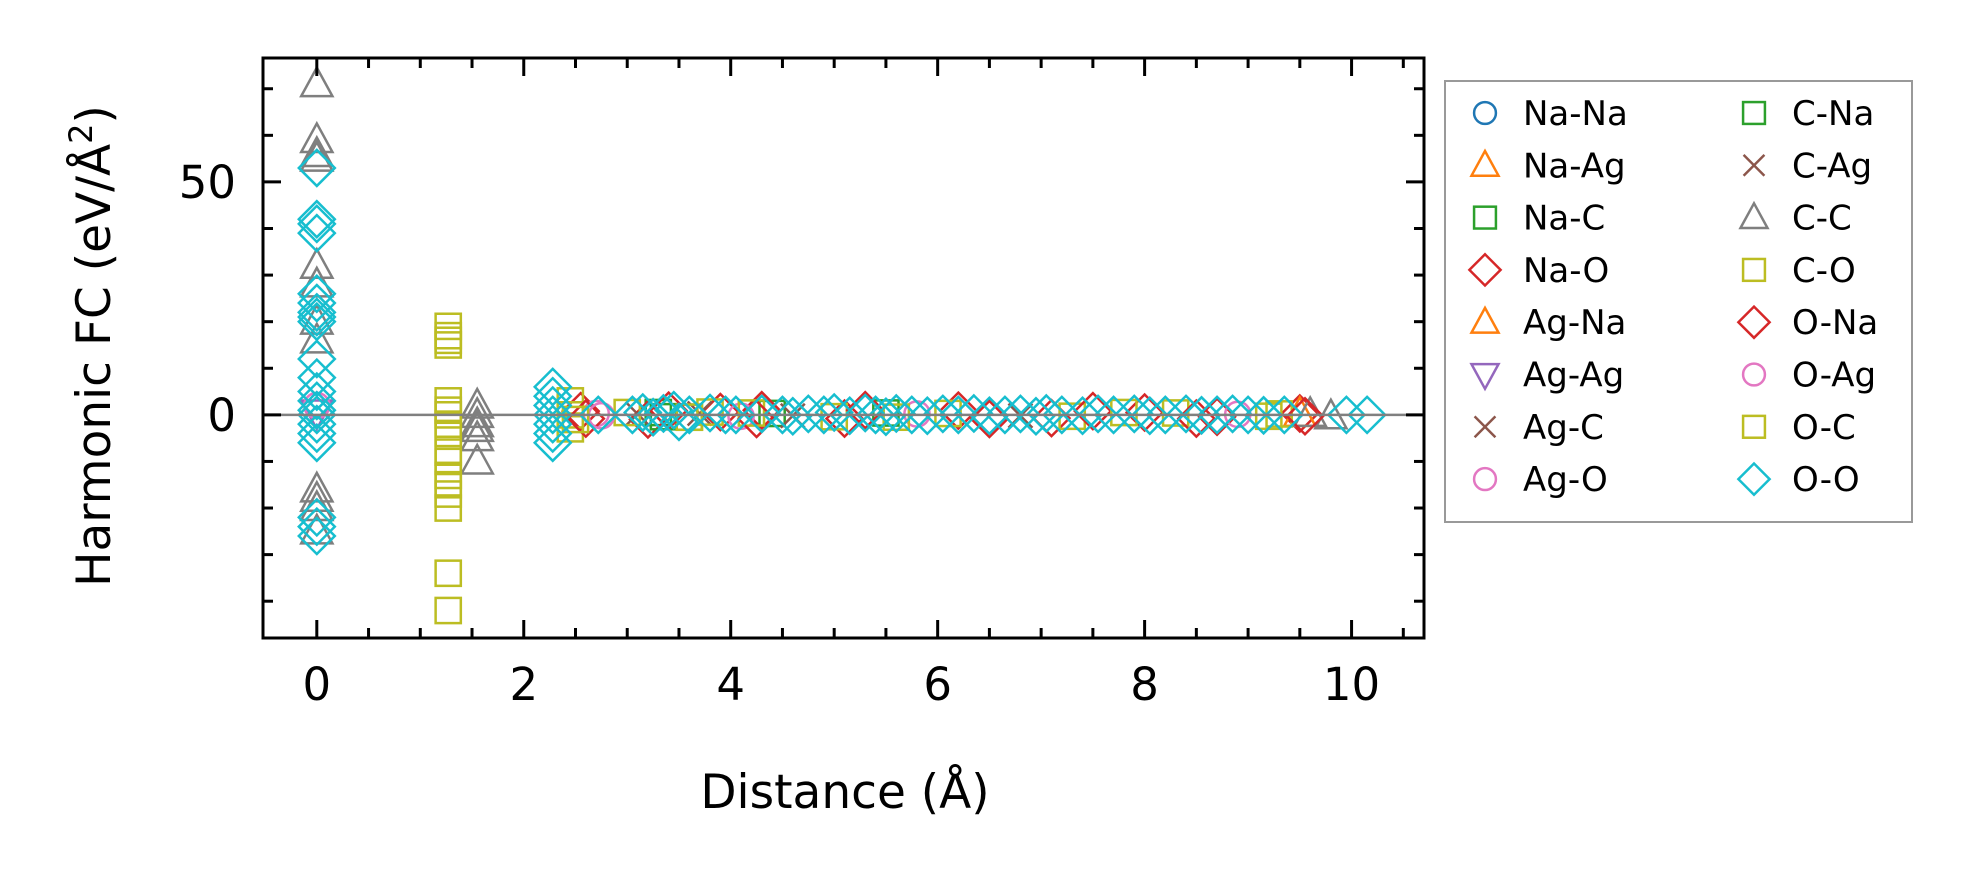 The image size is (1973, 887). I want to click on legend-label: O-Ag, so click(1834, 376).